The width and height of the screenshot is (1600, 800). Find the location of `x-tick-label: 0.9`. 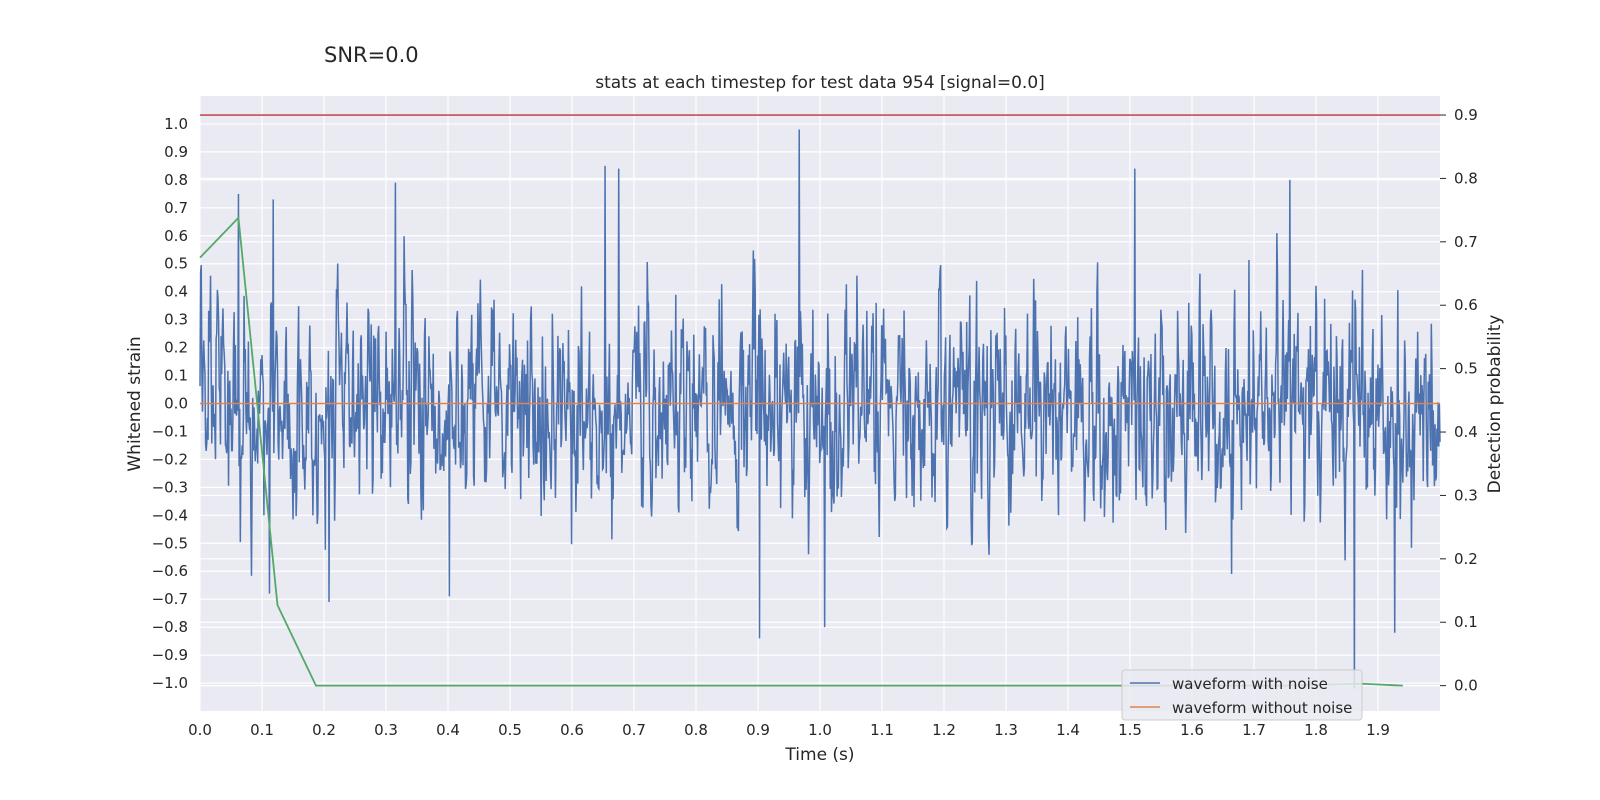

x-tick-label: 0.9 is located at coordinates (758, 730).